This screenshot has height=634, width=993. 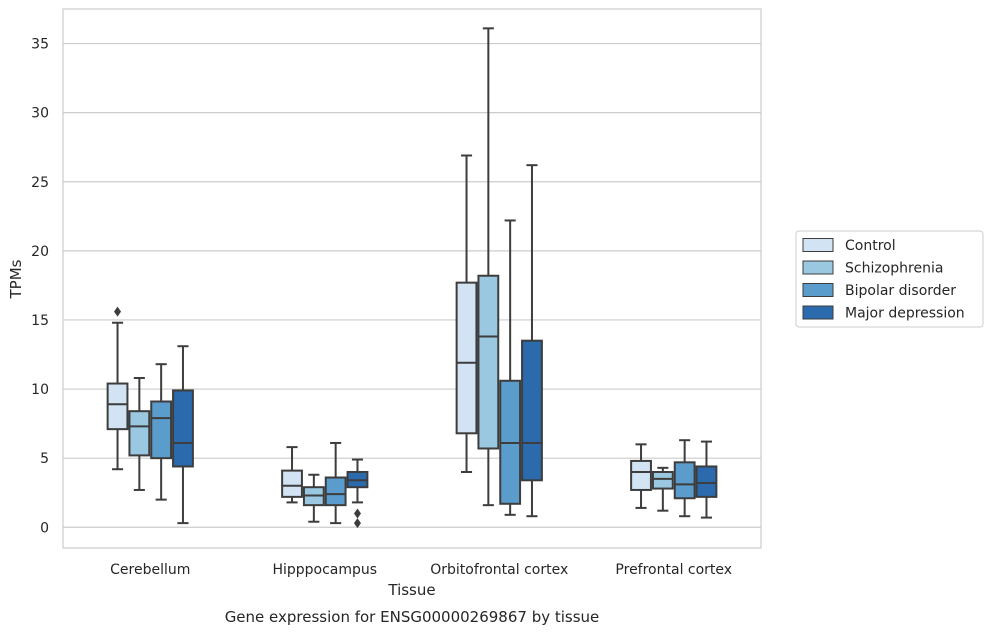 I want to click on legend-label: Schizophrenia, so click(x=894, y=269).